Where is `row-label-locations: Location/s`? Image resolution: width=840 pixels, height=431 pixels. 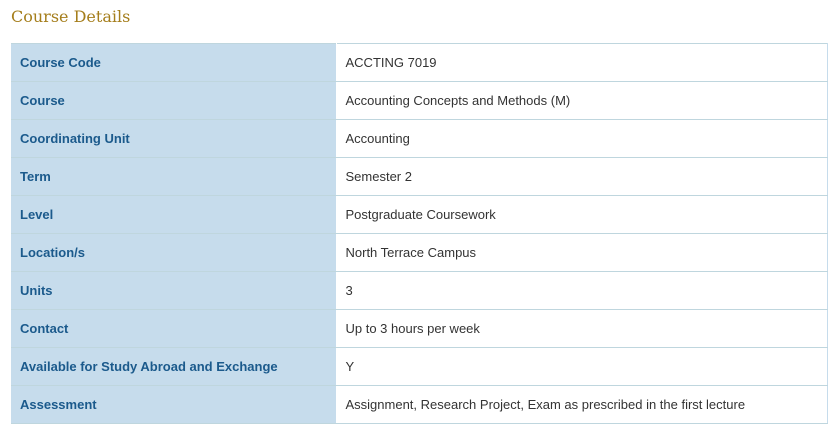 row-label-locations: Location/s is located at coordinates (174, 252).